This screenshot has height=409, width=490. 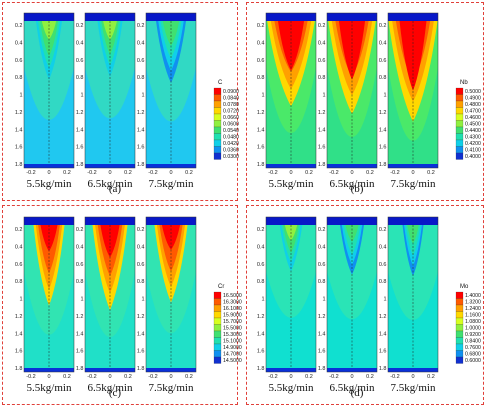 What do you see at coordinates (473, 138) in the screenshot?
I see `legend-value: 0.4300` at bounding box center [473, 138].